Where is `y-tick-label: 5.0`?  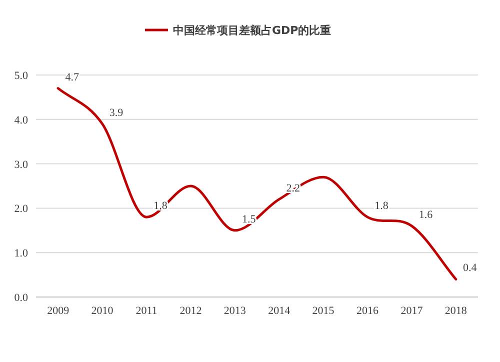
y-tick-label: 5.0 is located at coordinates (21, 76).